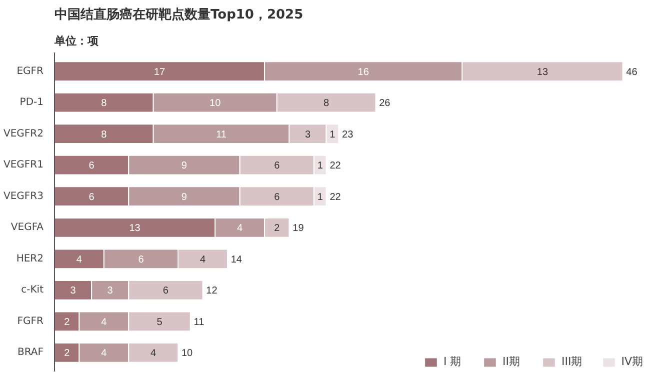 The width and height of the screenshot is (669, 380). What do you see at coordinates (32, 102) in the screenshot?
I see `y-tick-label: PD-1` at bounding box center [32, 102].